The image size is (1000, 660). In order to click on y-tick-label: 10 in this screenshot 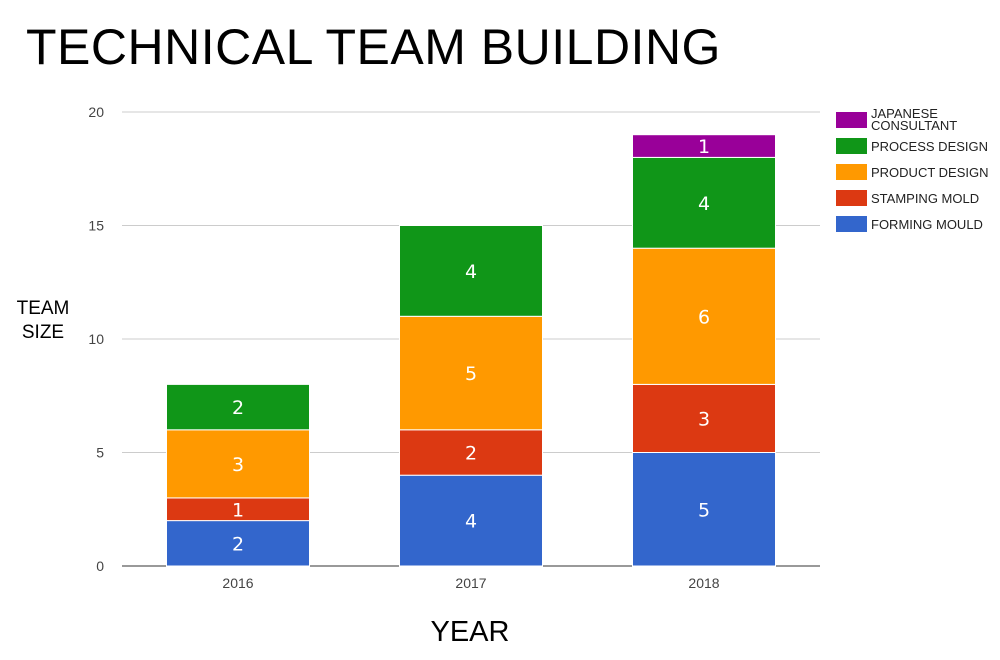, I will do `click(96, 339)`.